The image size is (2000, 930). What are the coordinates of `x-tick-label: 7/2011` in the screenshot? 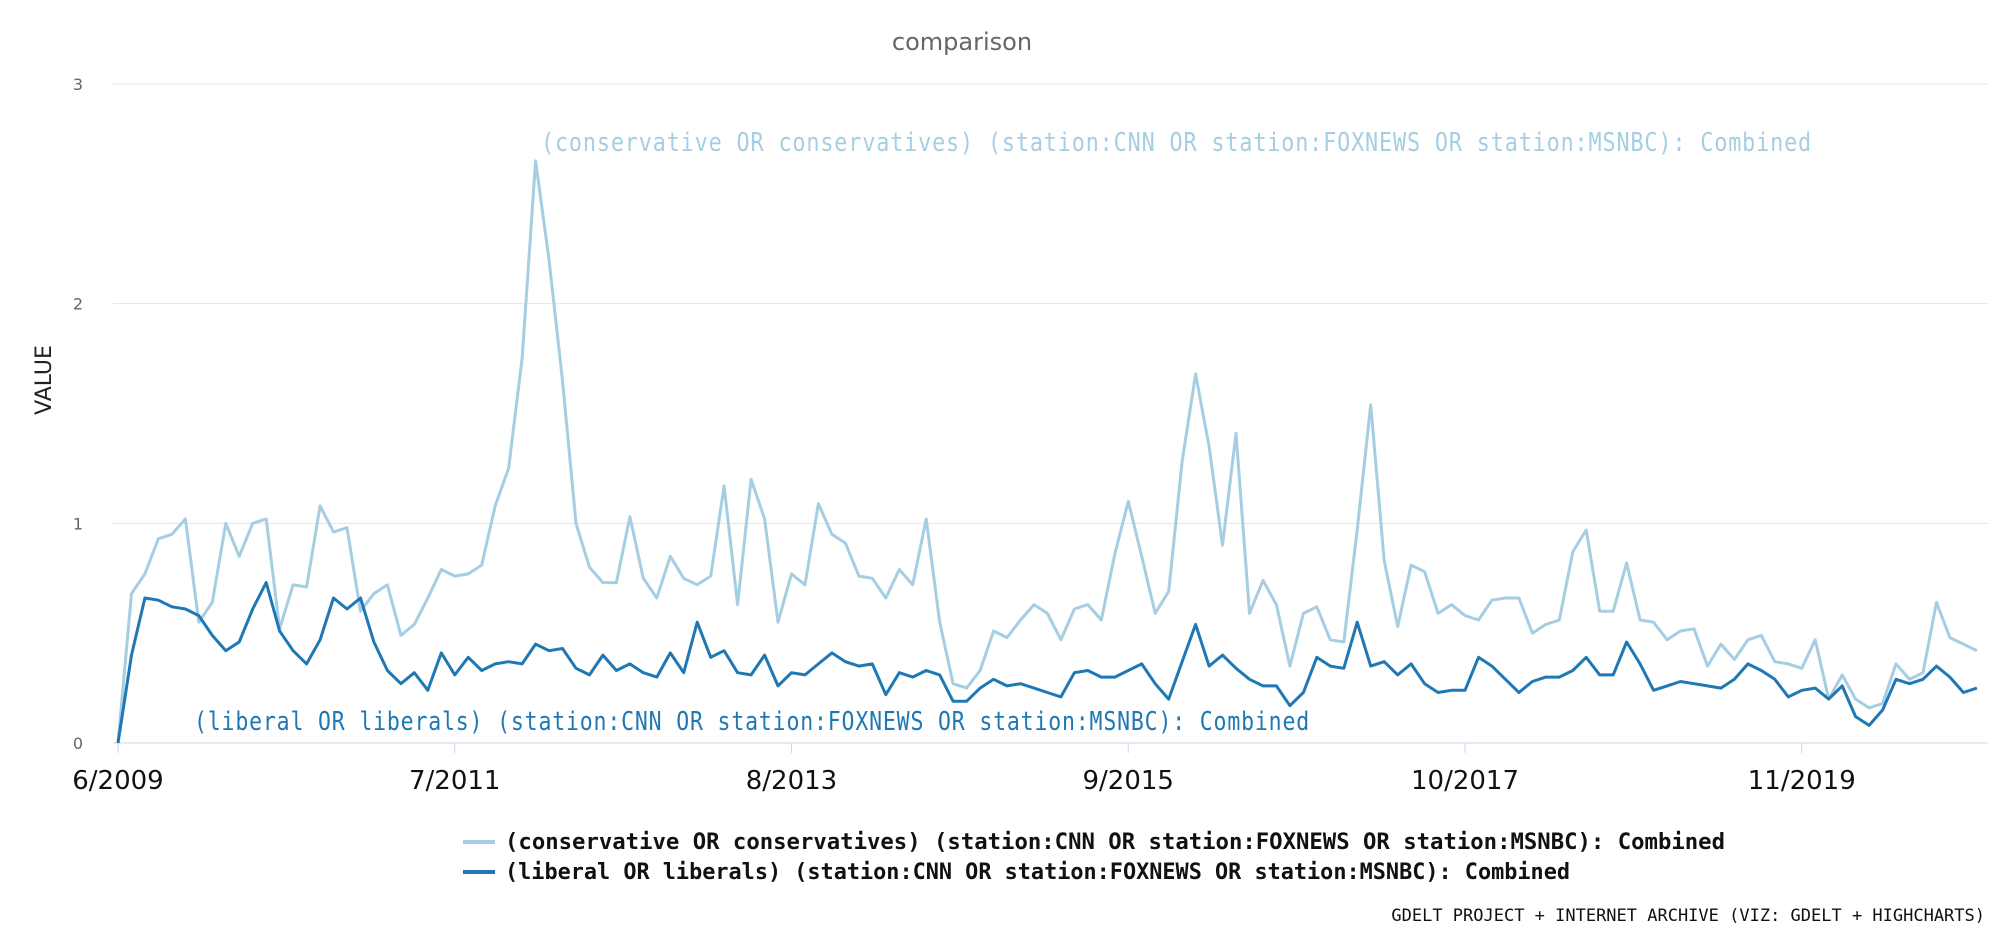 It's located at (454, 781).